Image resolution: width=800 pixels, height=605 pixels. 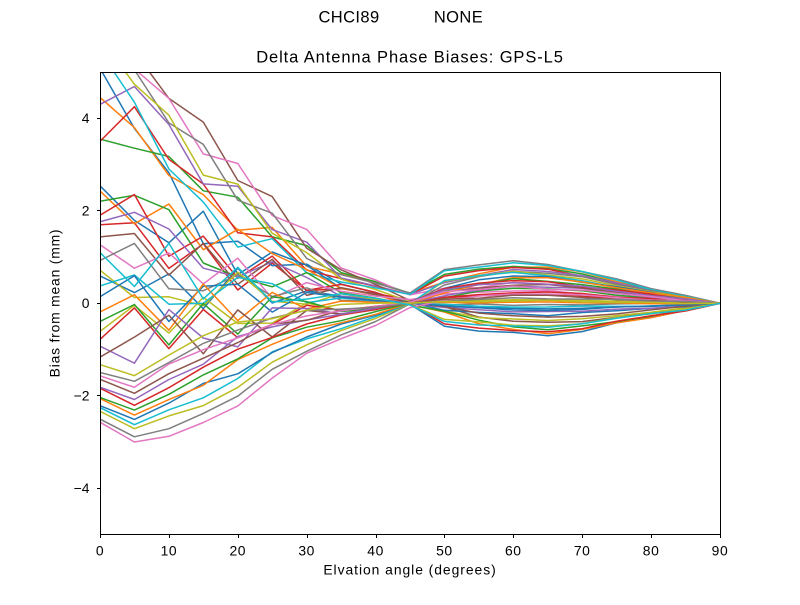 What do you see at coordinates (582, 551) in the screenshot?
I see `svg-text: 70` at bounding box center [582, 551].